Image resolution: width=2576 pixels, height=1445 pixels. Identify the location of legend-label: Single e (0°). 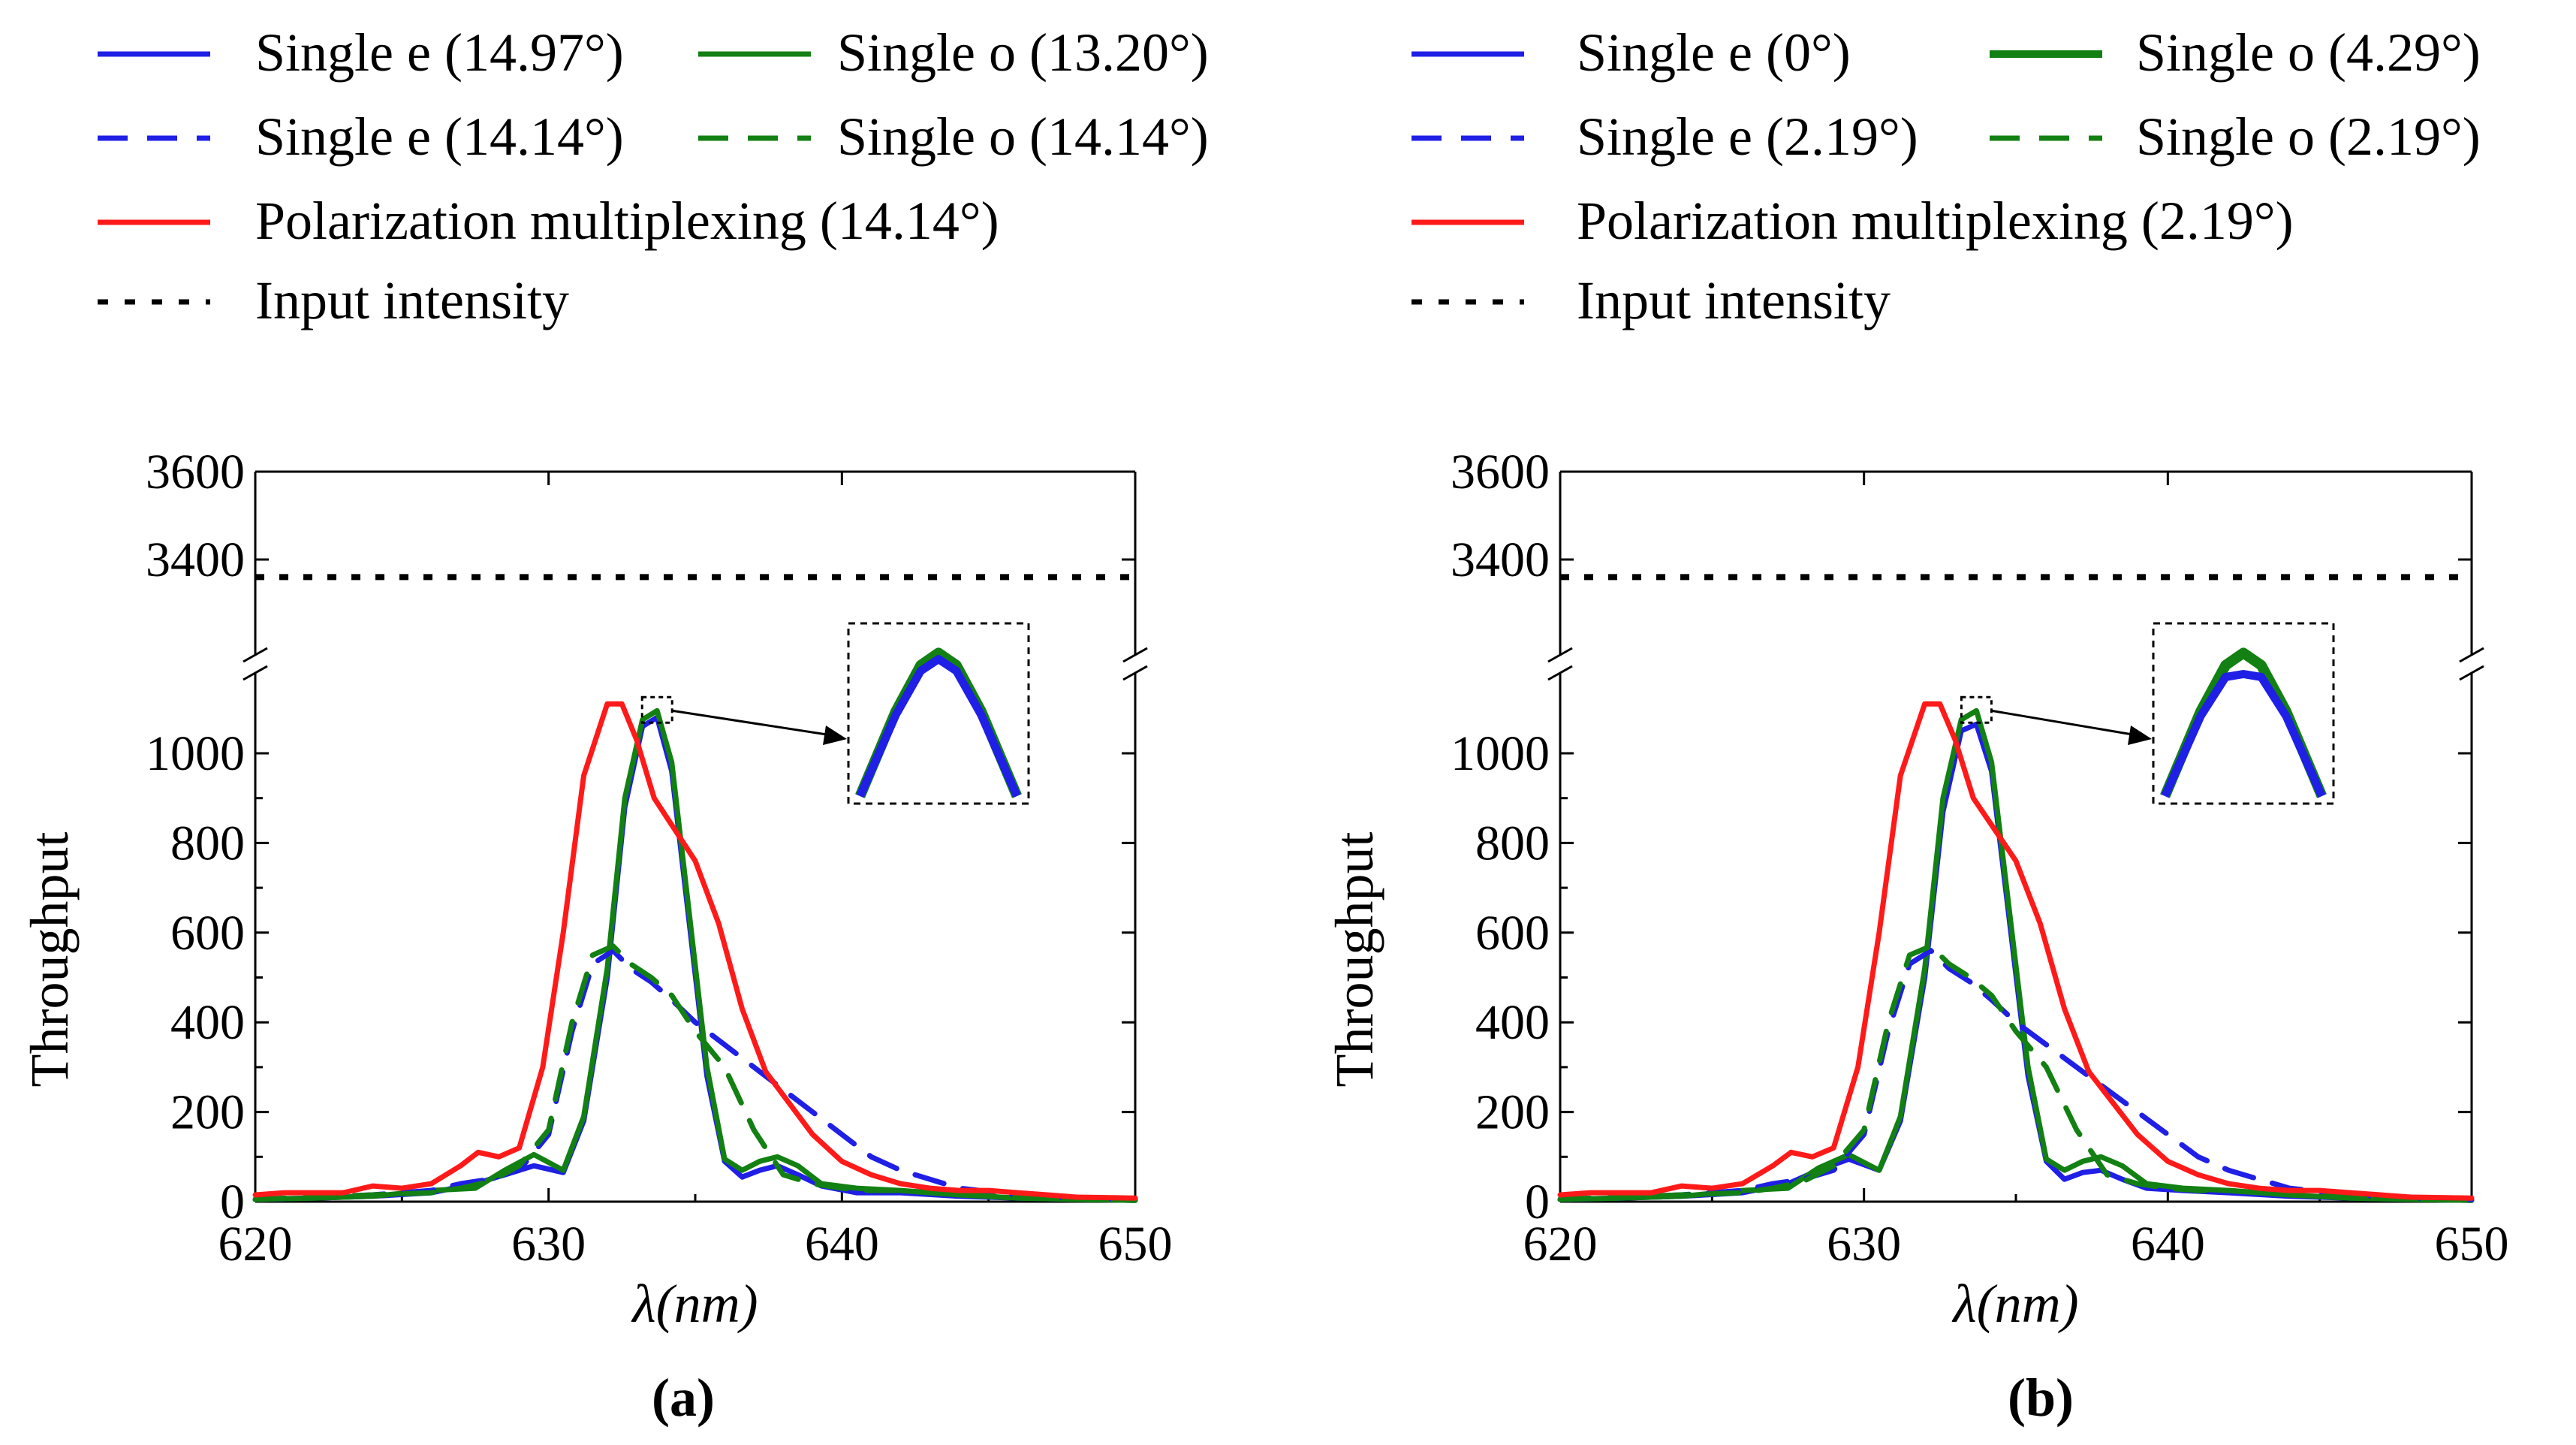
(1714, 53).